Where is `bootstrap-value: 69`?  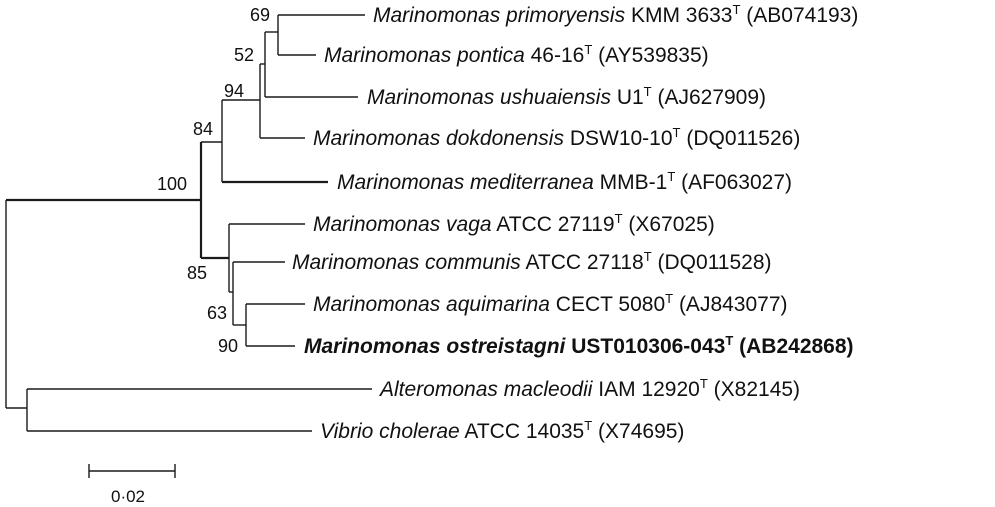 bootstrap-value: 69 is located at coordinates (260, 15).